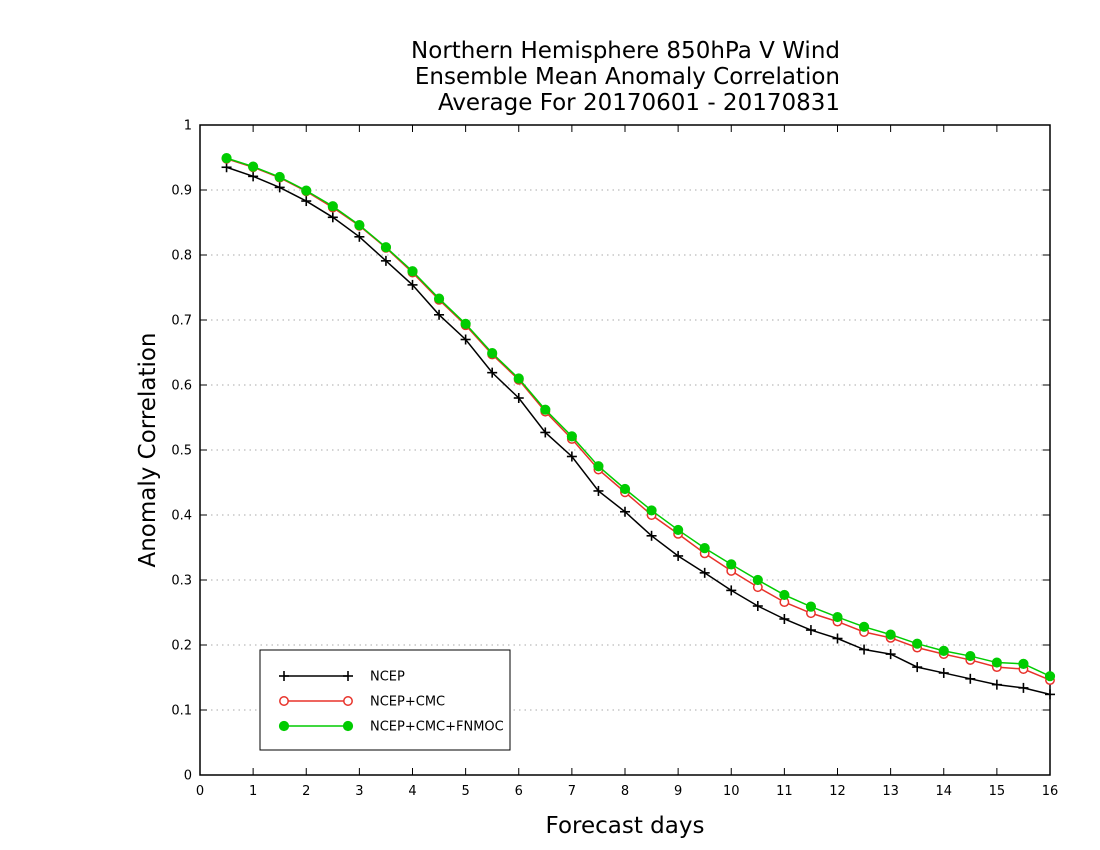 The image size is (1100, 850). I want to click on x-tick-label: 8, so click(625, 791).